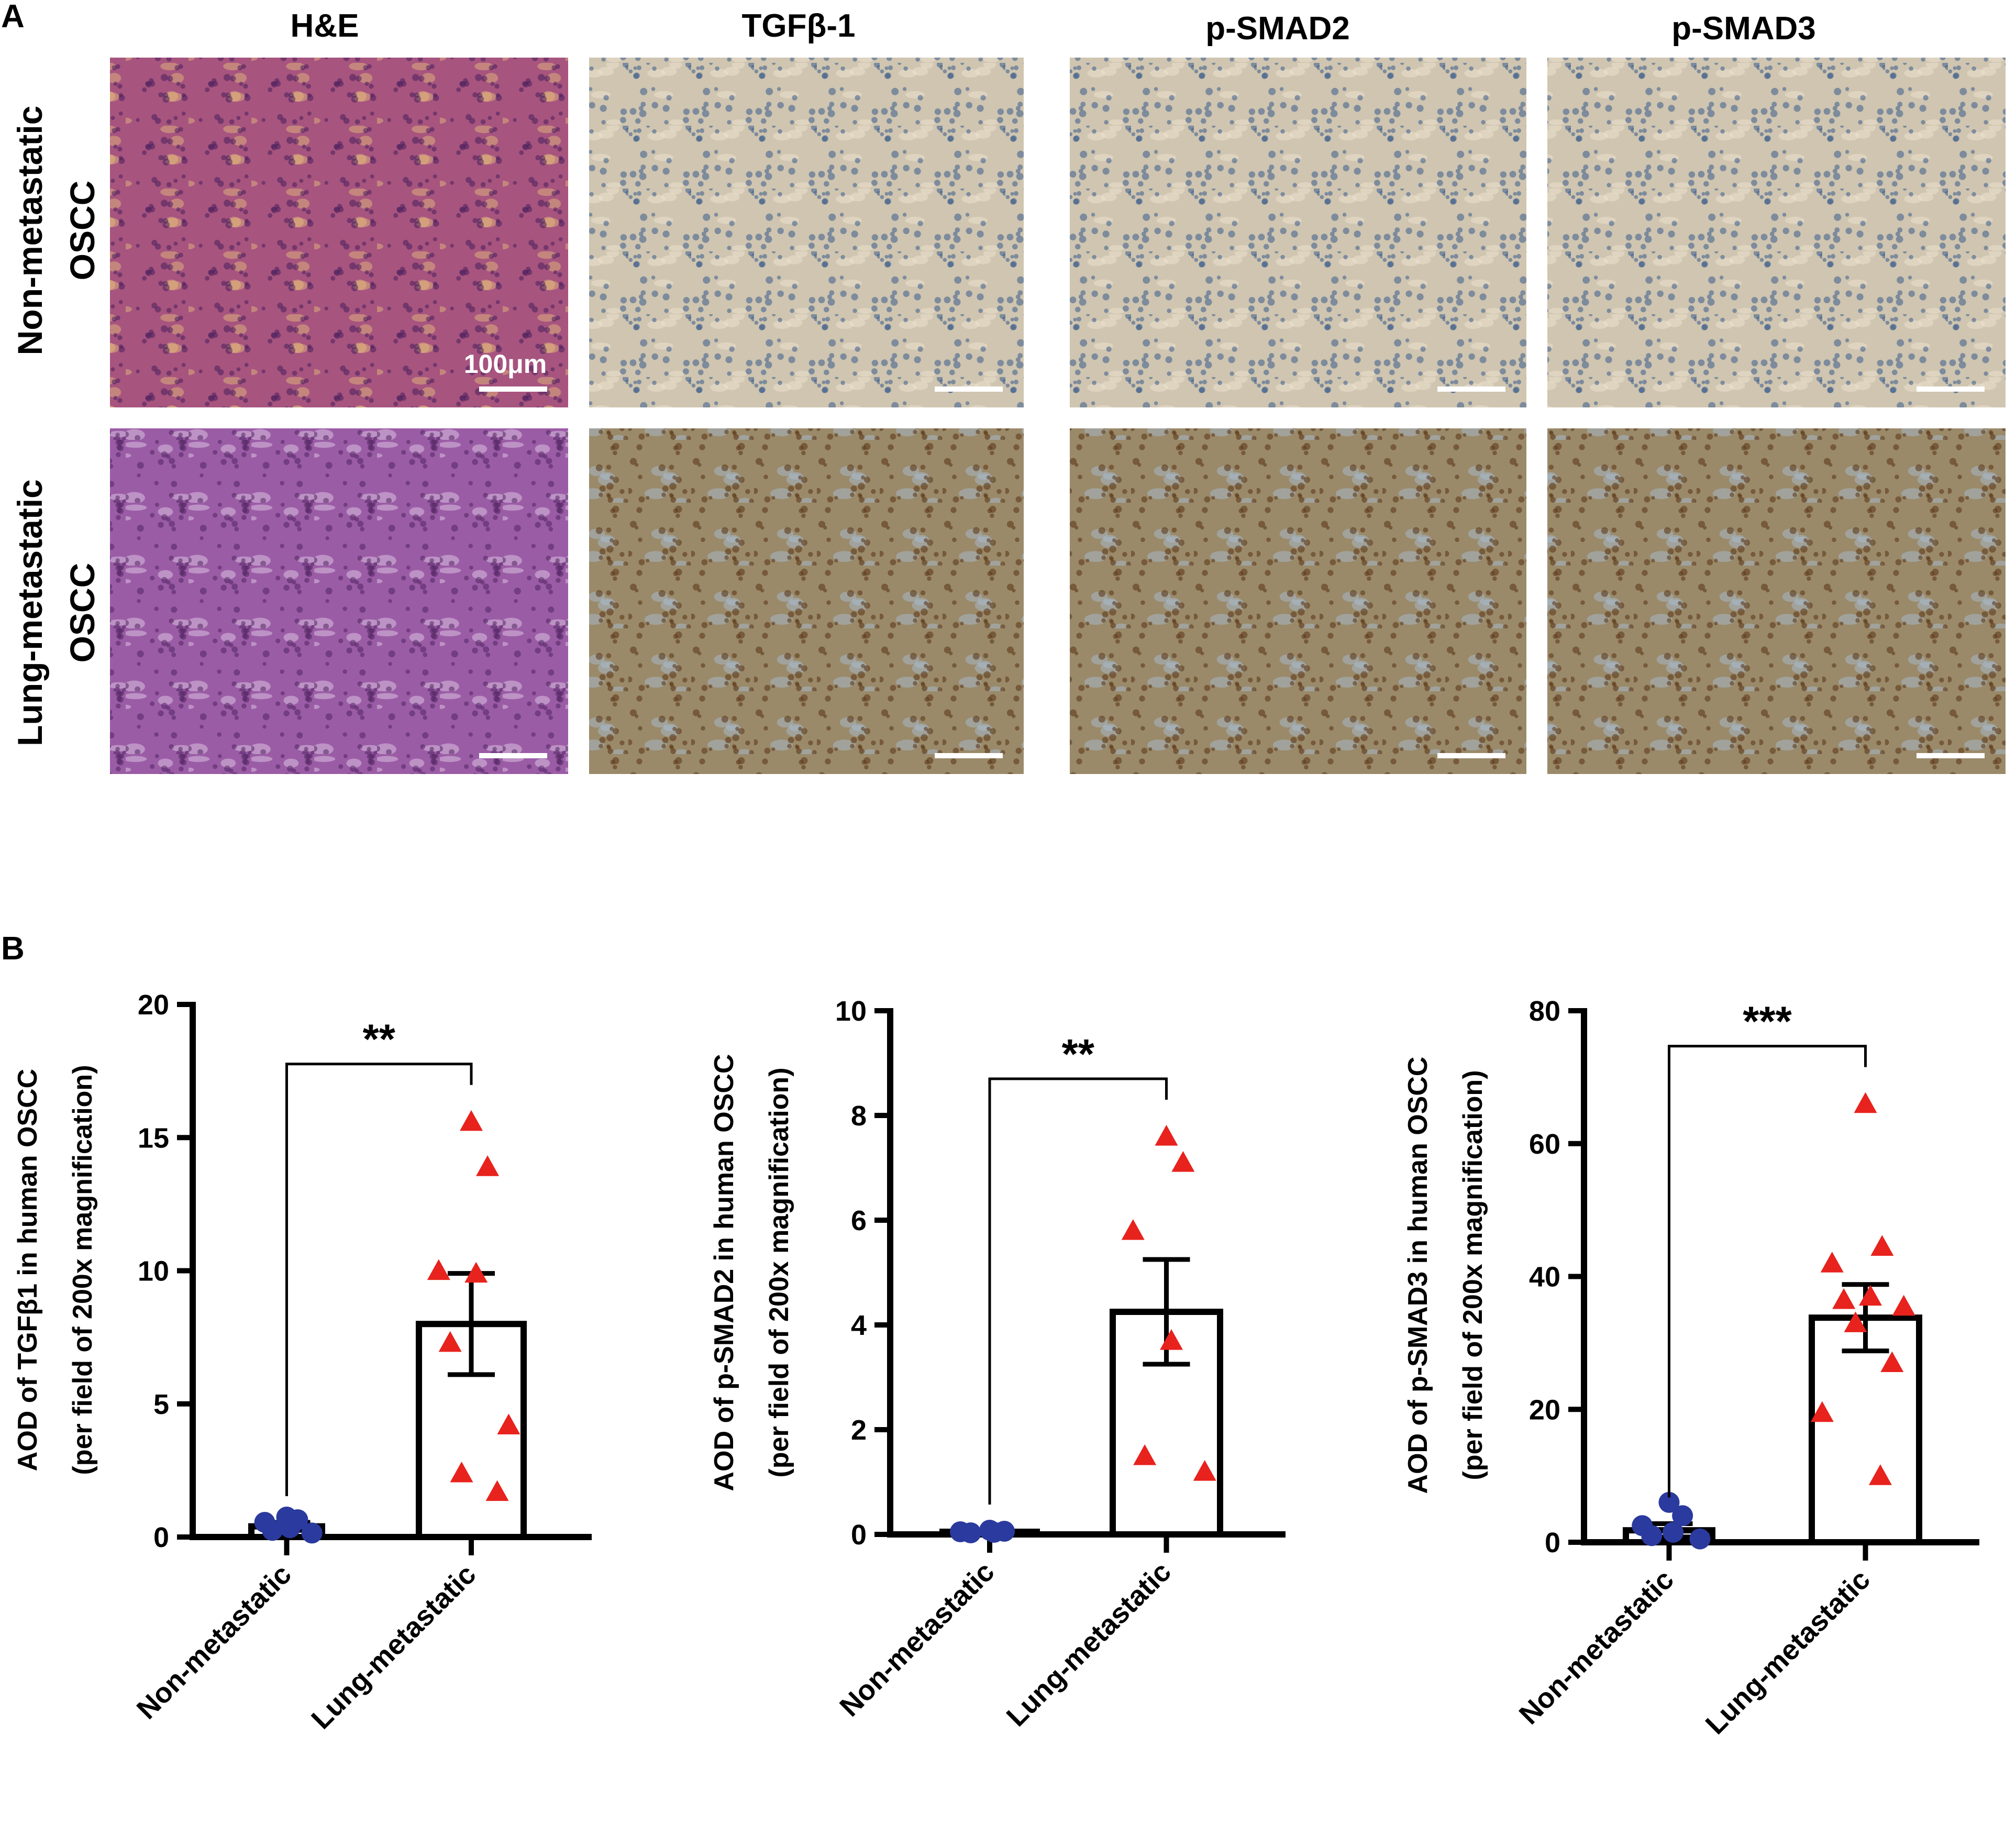 This screenshot has height=1824, width=2016. Describe the element at coordinates (724, 1272) in the screenshot. I see `y-axis-label-line1: AOD of p-SMAD2 in human OSCC` at that location.